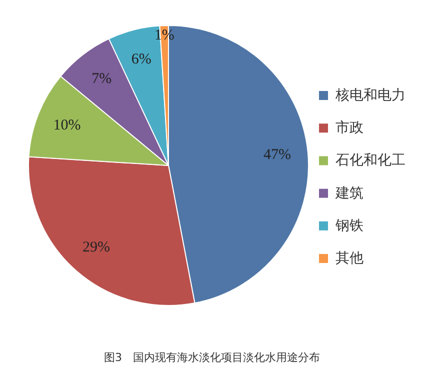 This screenshot has height=381, width=433. I want to click on data-label: 1%, so click(164, 35).